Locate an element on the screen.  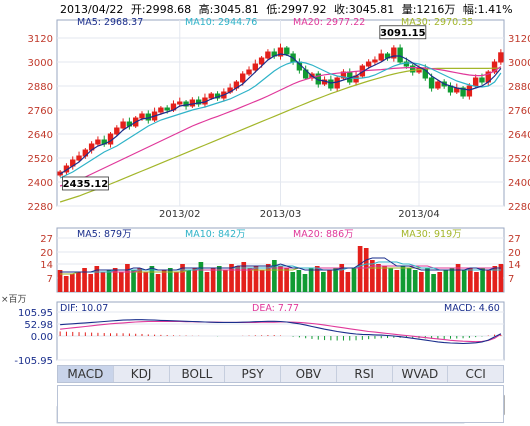
tab-boll: BOLL is located at coordinates (198, 374).